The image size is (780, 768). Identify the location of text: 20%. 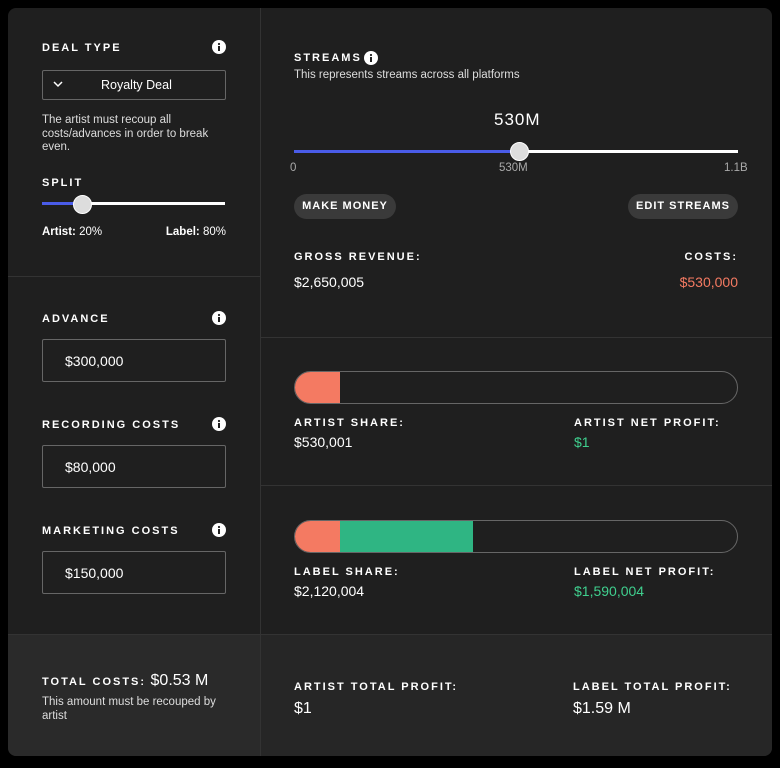
(91, 232).